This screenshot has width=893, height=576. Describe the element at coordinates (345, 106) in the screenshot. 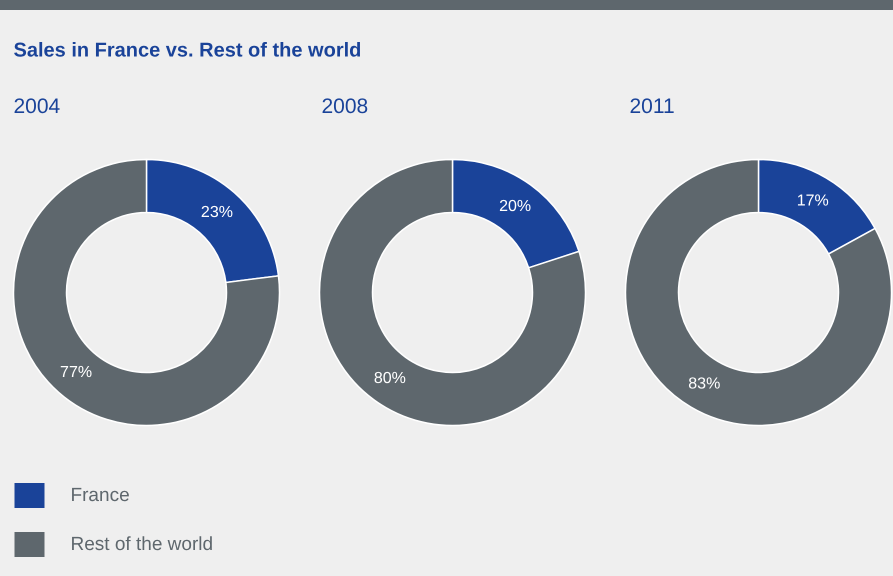

I see `chart-subtitle: 2008` at that location.